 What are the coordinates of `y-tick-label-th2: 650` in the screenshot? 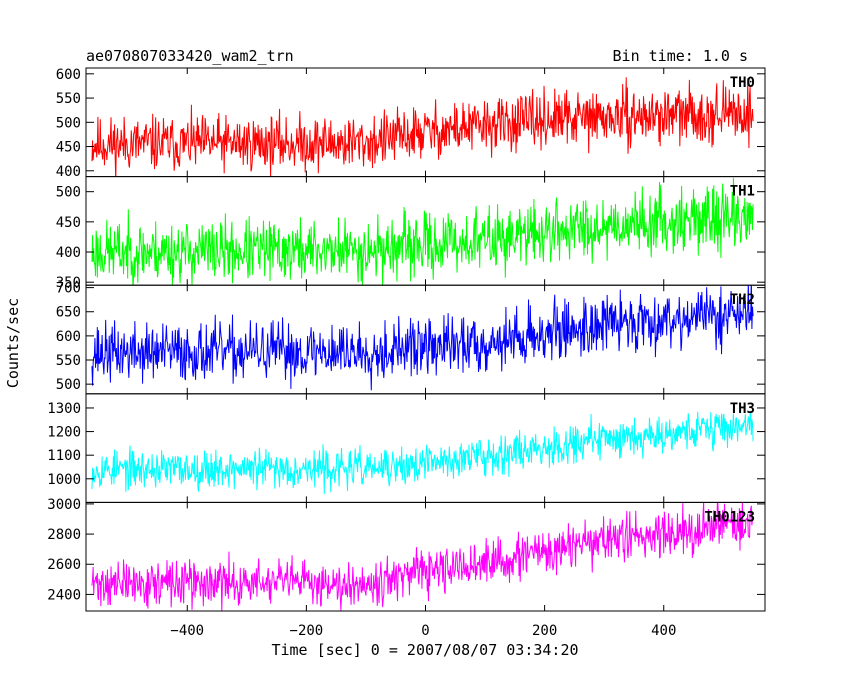 It's located at (68, 313).